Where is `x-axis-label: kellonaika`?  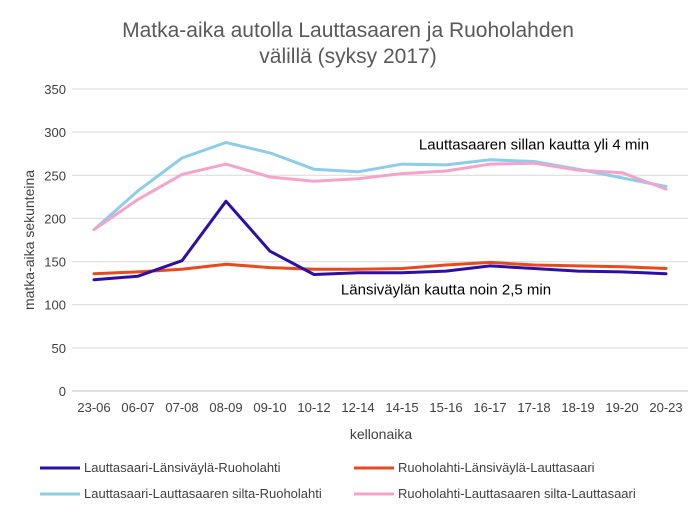
x-axis-label: kellonaika is located at coordinates (381, 434).